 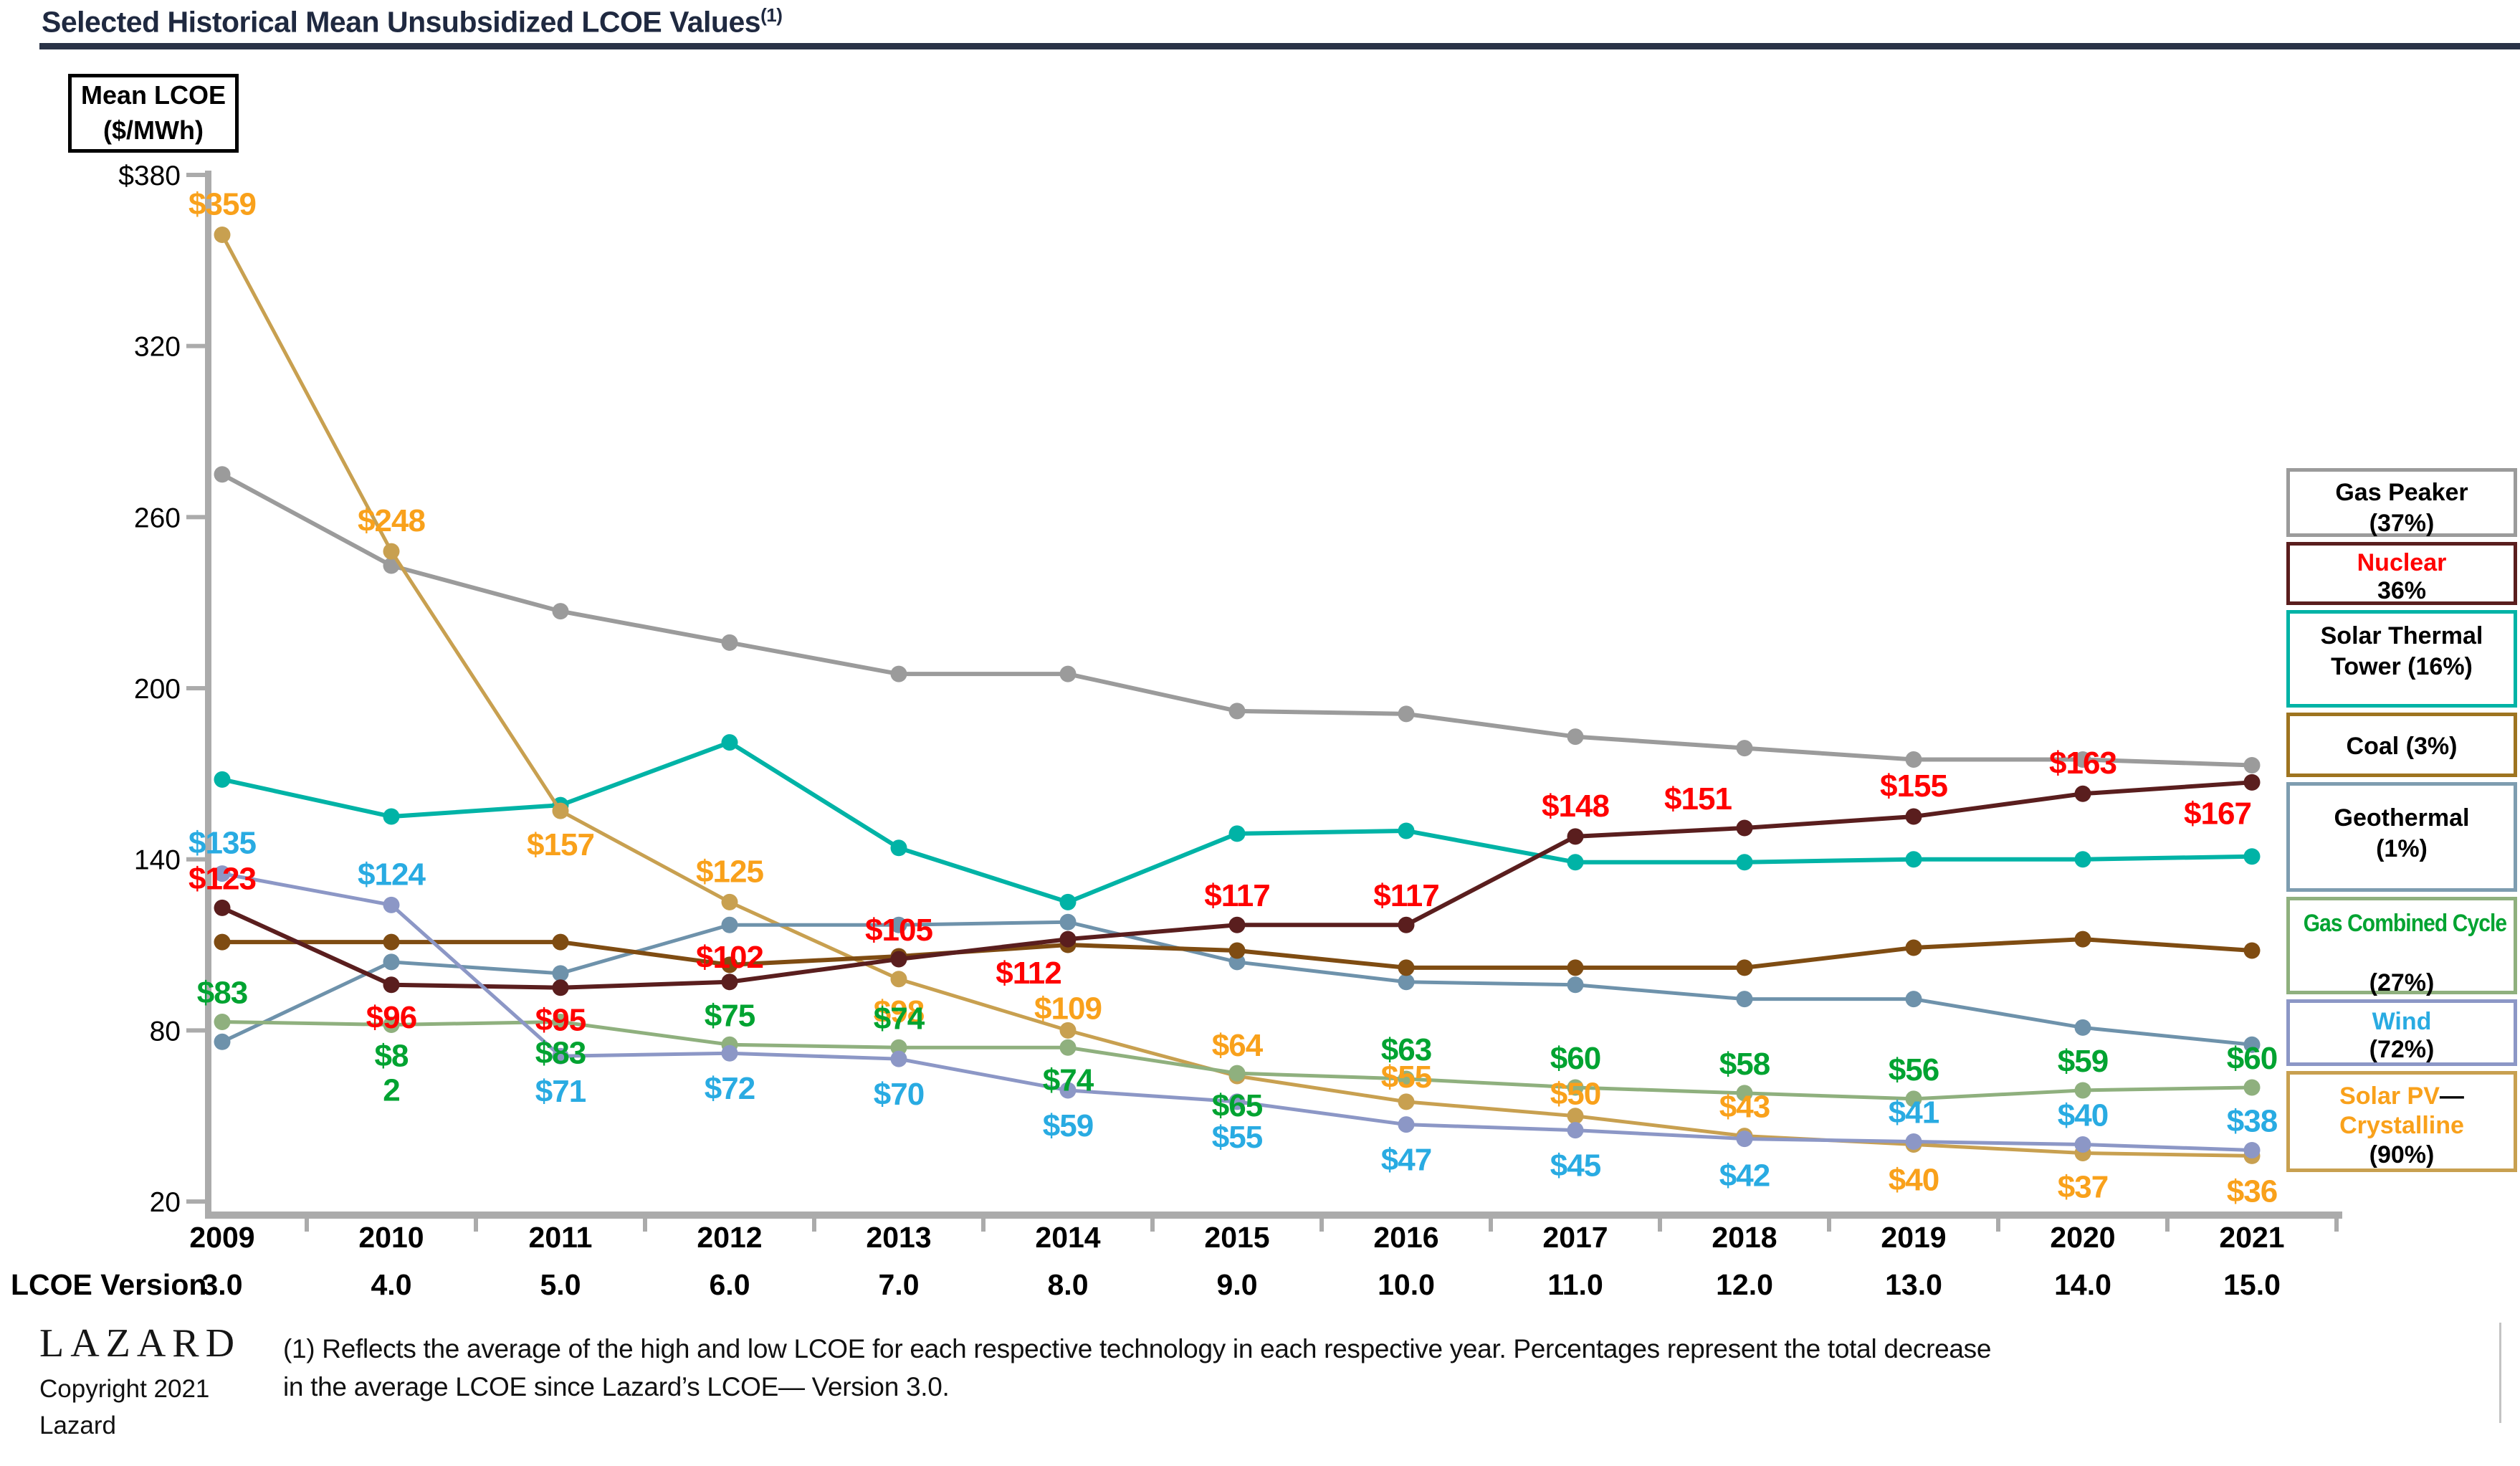 I want to click on data-label-gas-combined-cycle-2019: $56, so click(x=1914, y=1069).